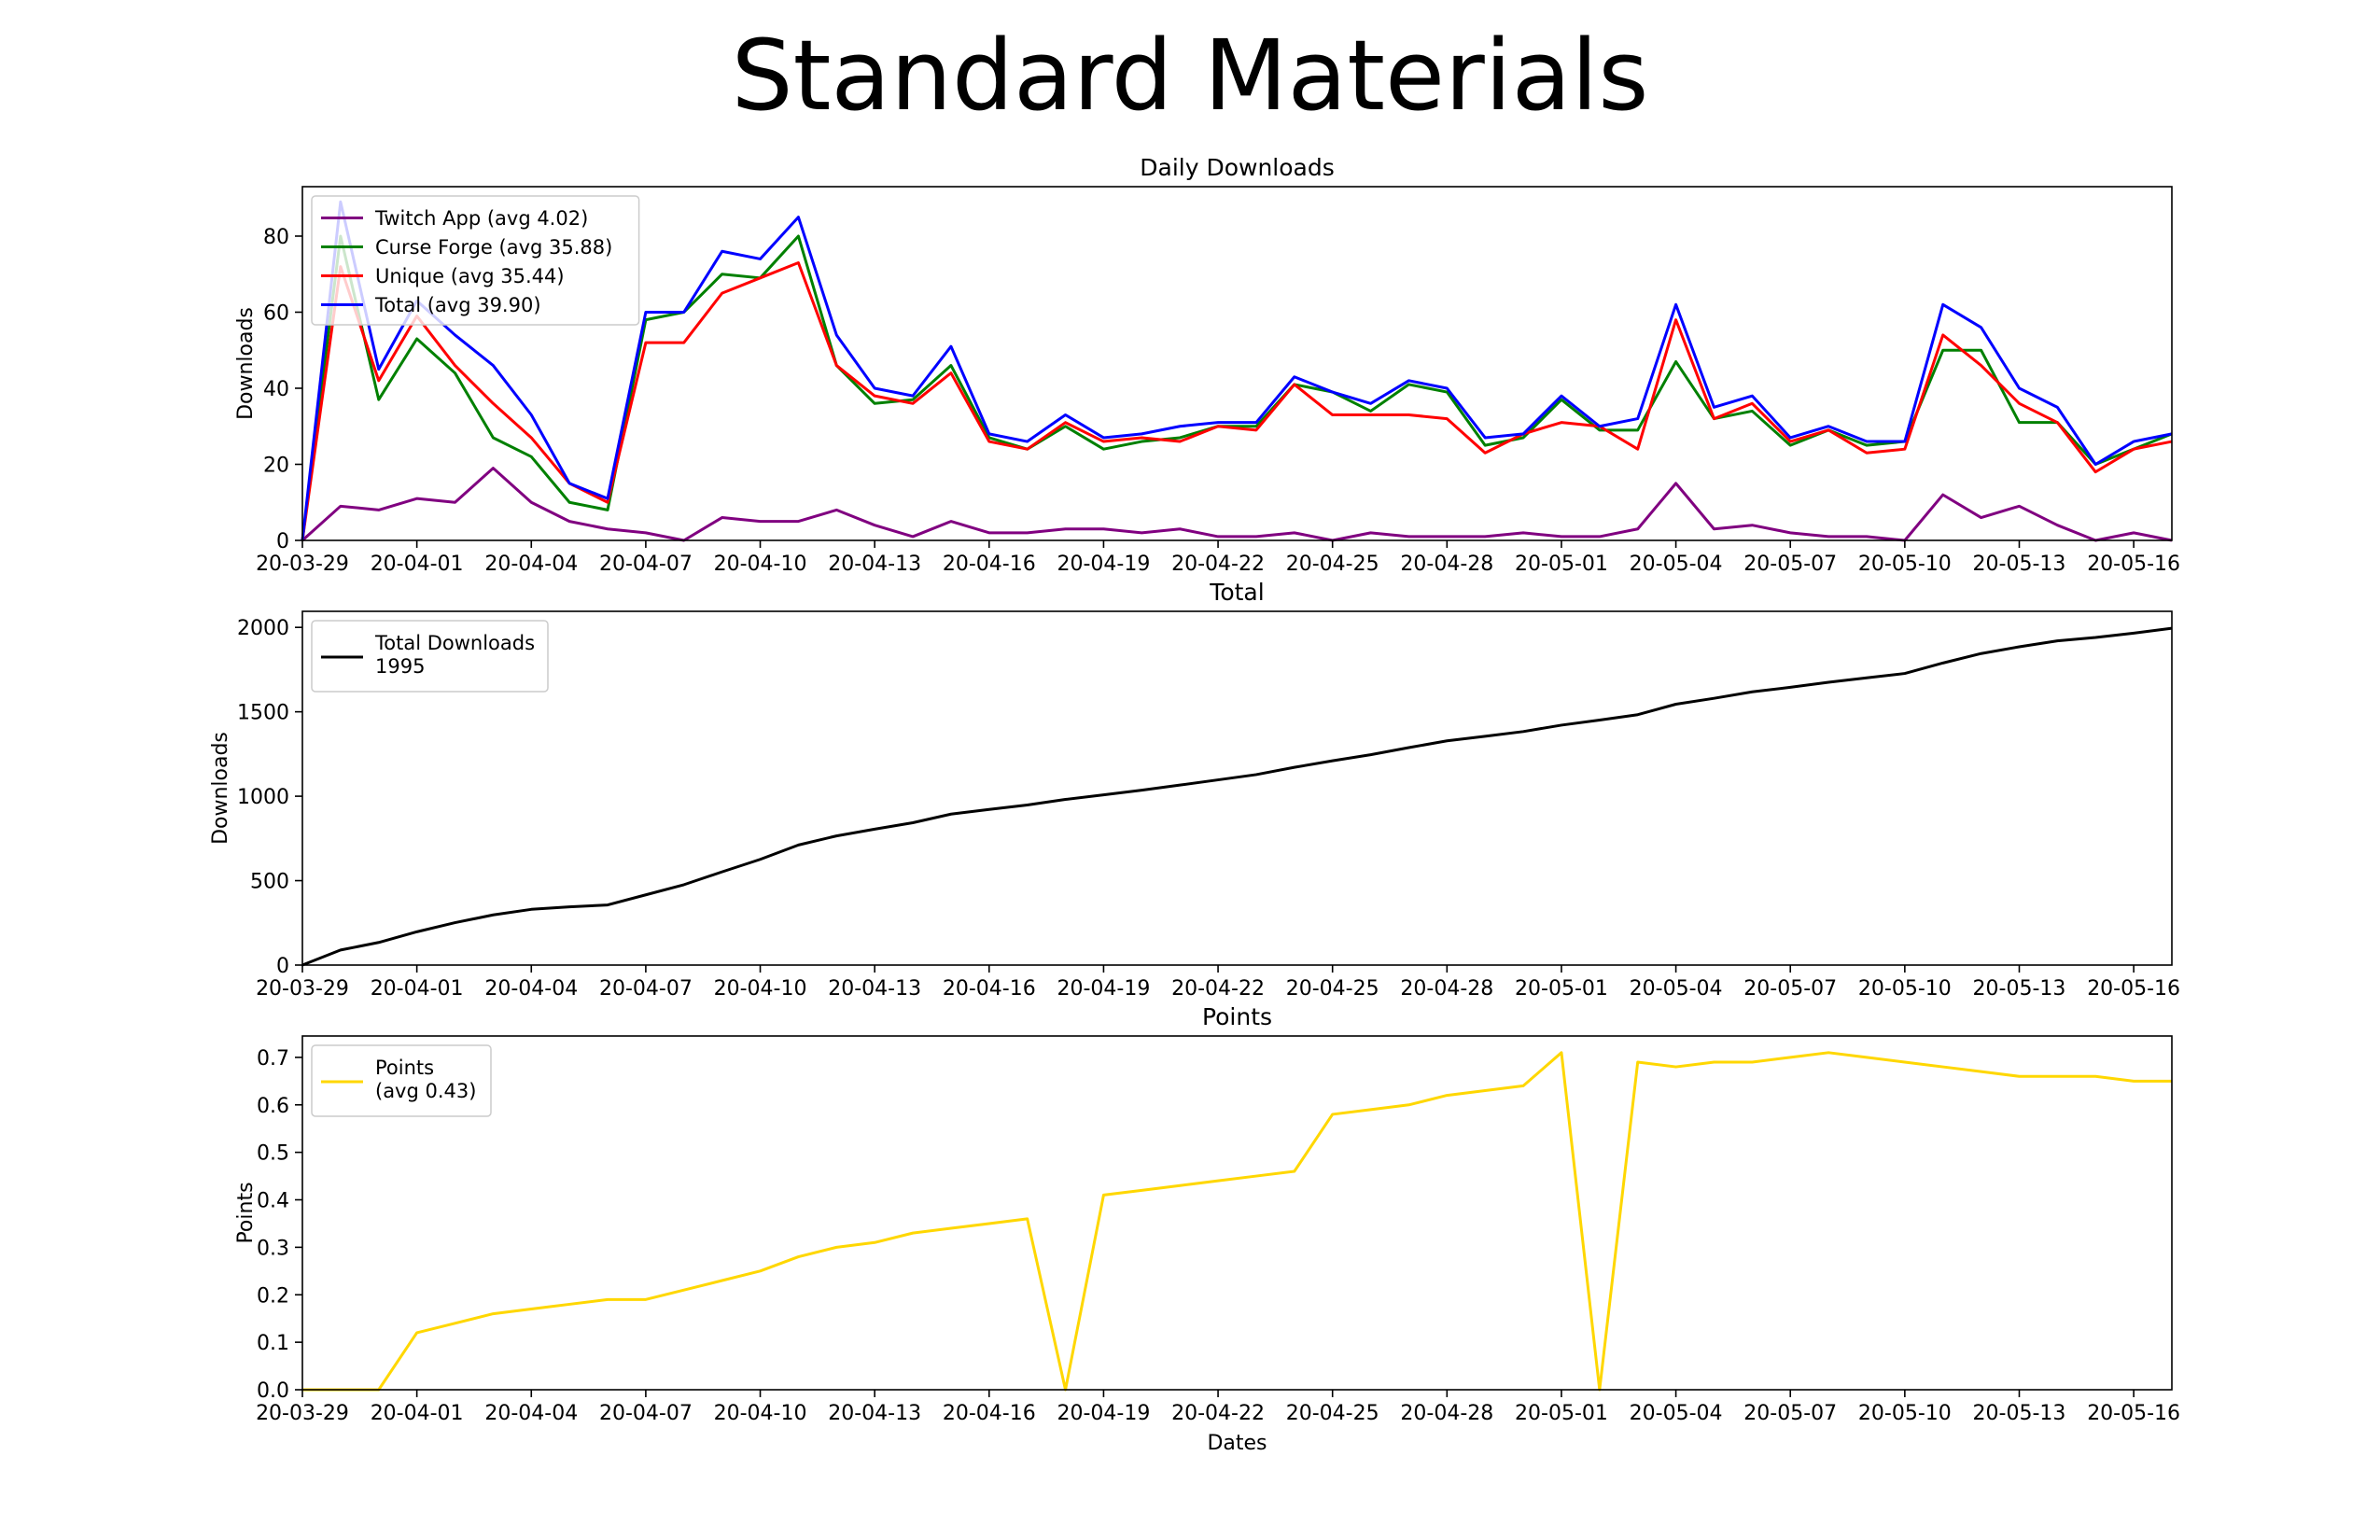 This screenshot has height=1540, width=2380. Describe the element at coordinates (273, 1391) in the screenshot. I see `y-tick-label: 0.0` at that location.